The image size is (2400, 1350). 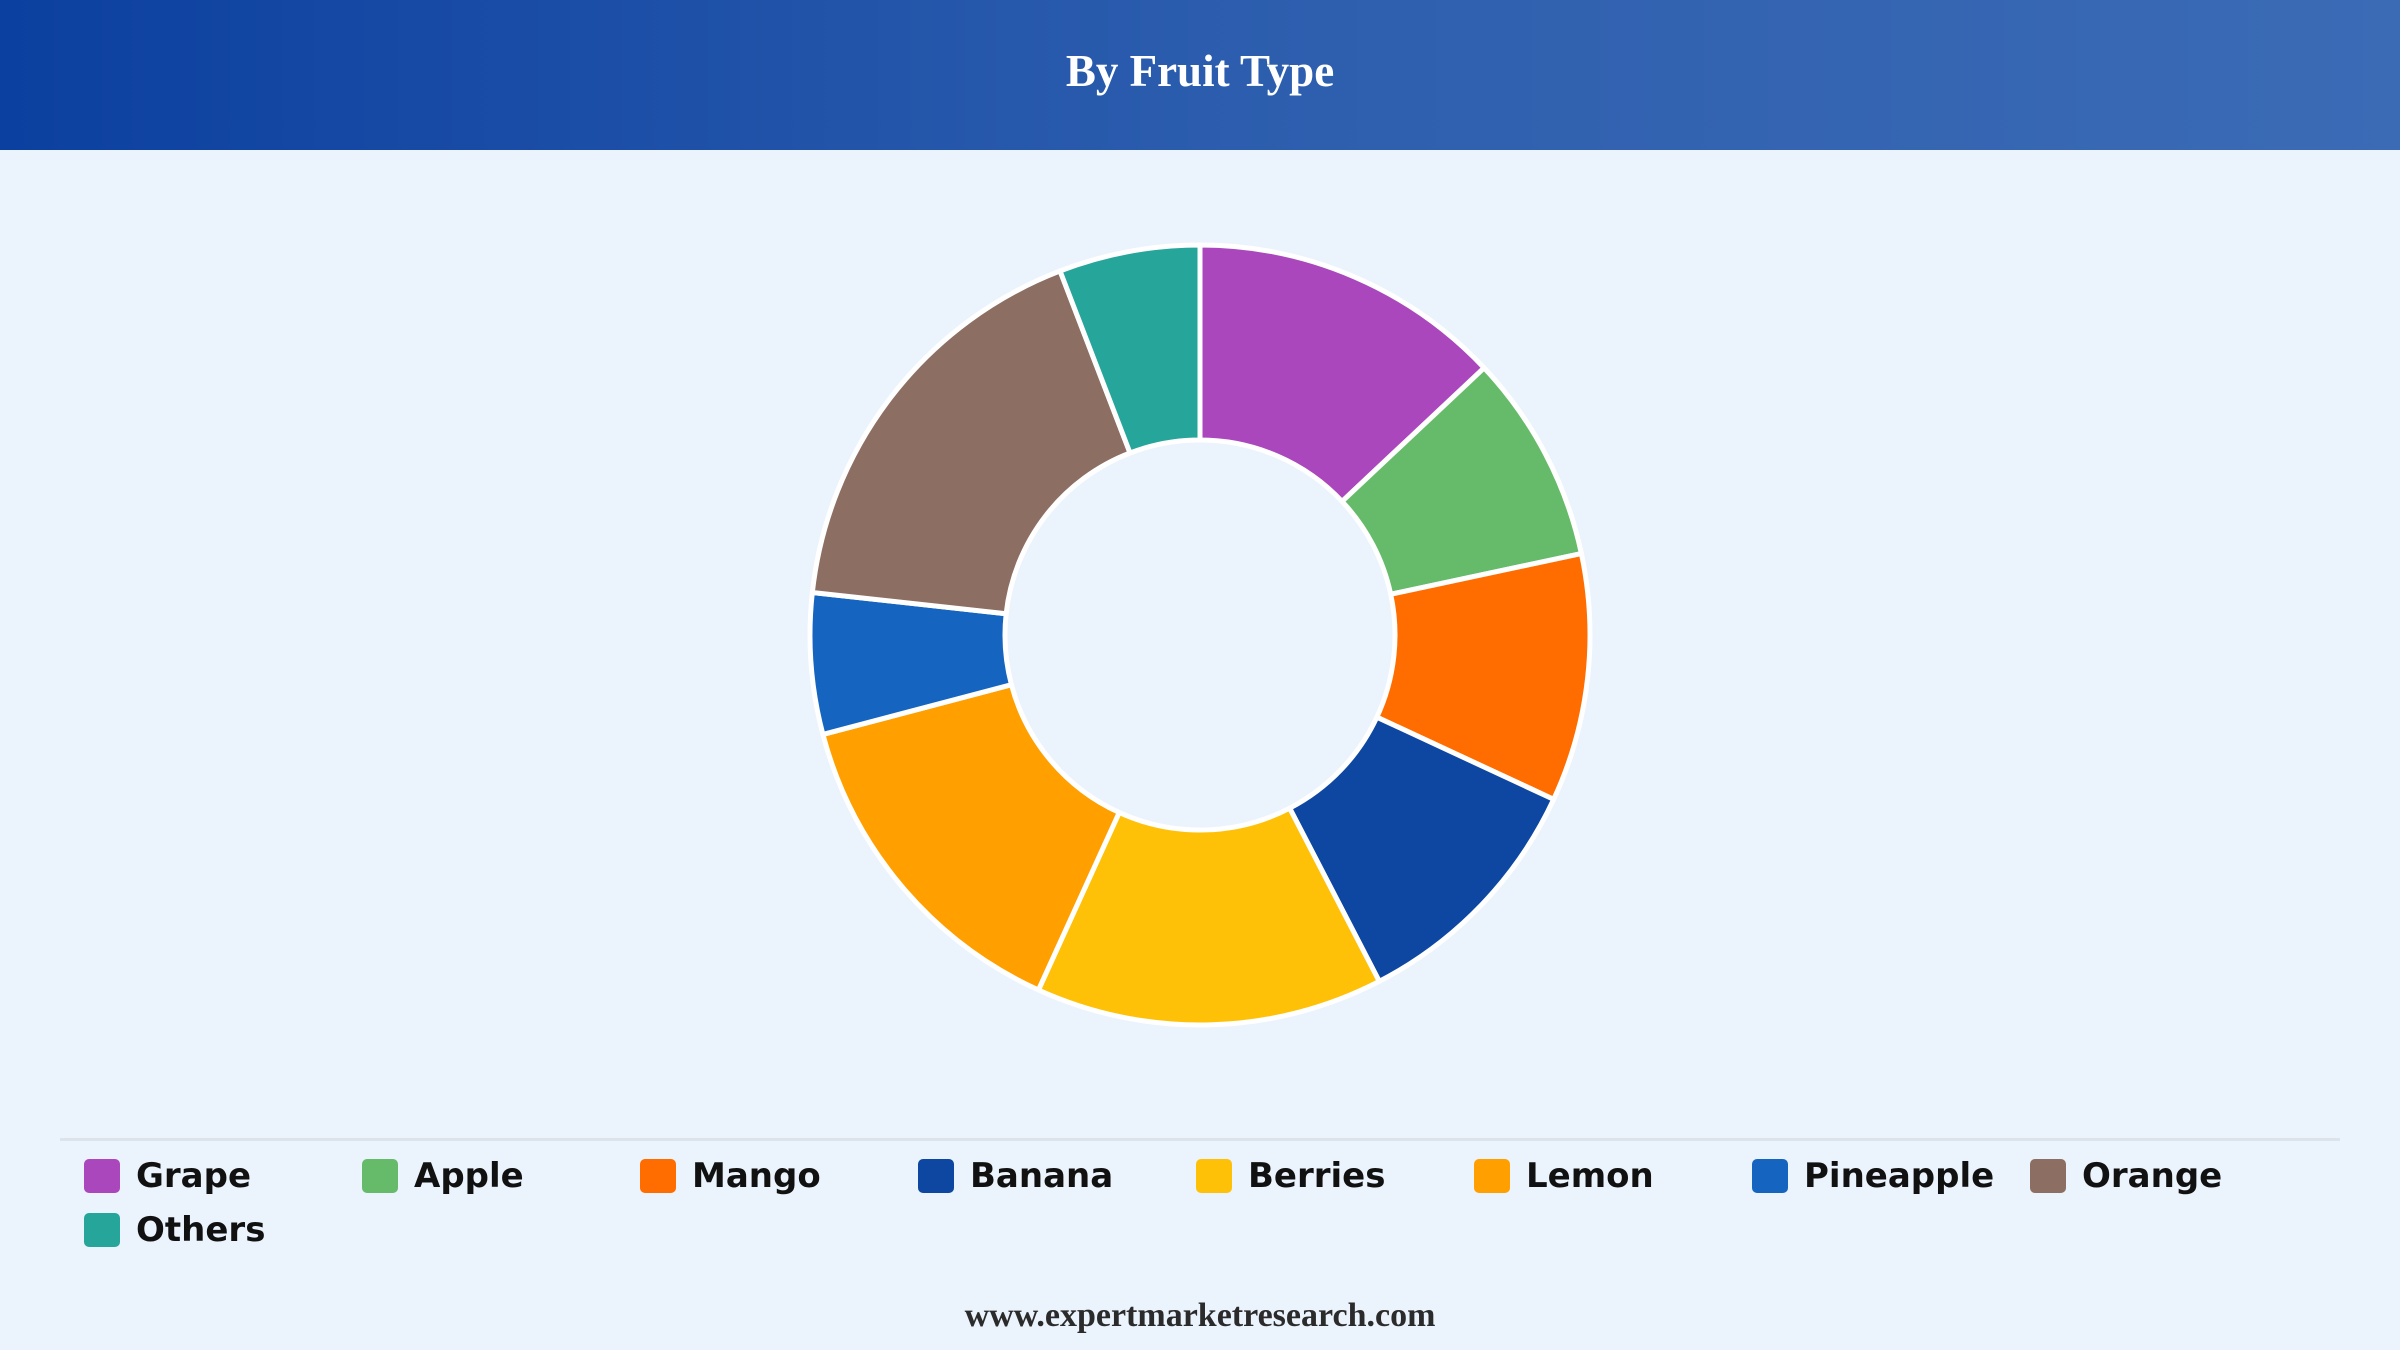 What do you see at coordinates (971, 442) in the screenshot?
I see `slice-orange` at bounding box center [971, 442].